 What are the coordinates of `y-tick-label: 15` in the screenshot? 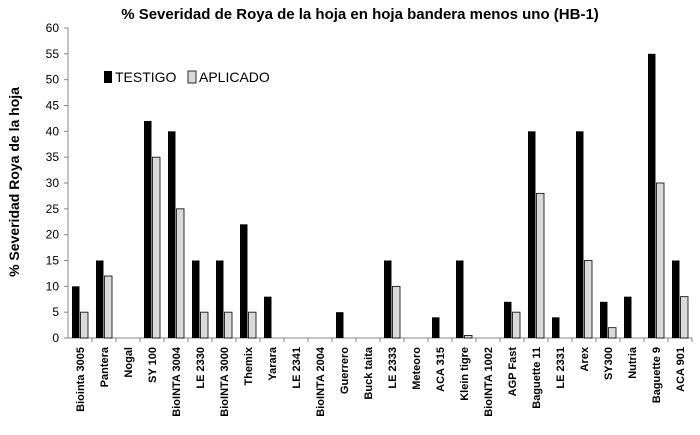 It's located at (53, 261).